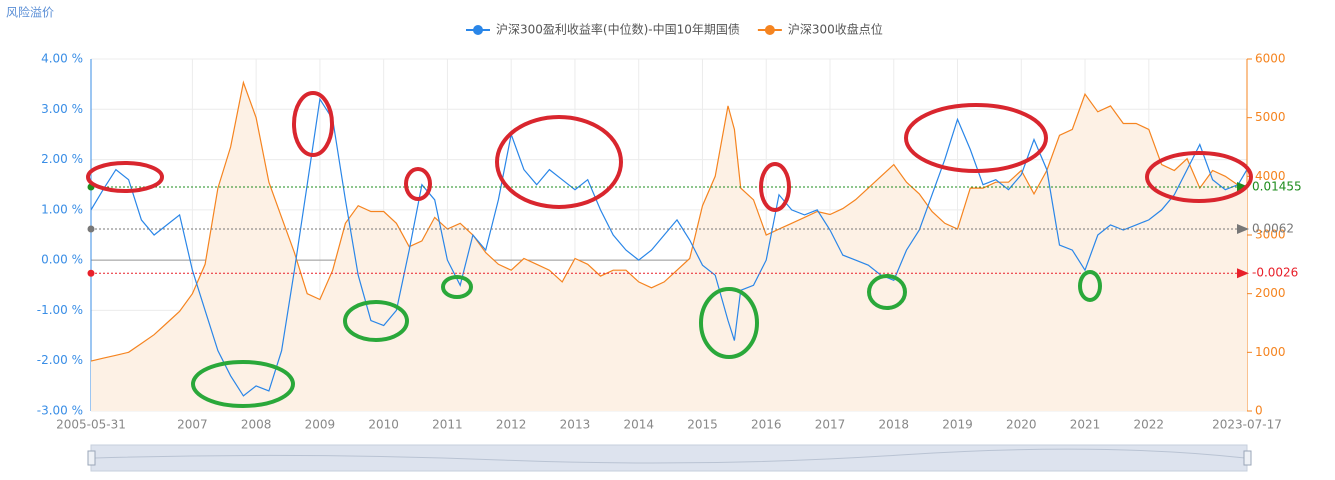 The width and height of the screenshot is (1335, 480). I want to click on x-tick-label: 2017, so click(830, 425).